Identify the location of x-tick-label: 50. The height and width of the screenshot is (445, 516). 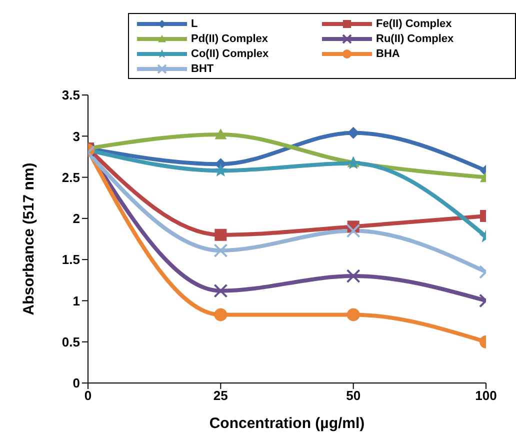
(353, 396).